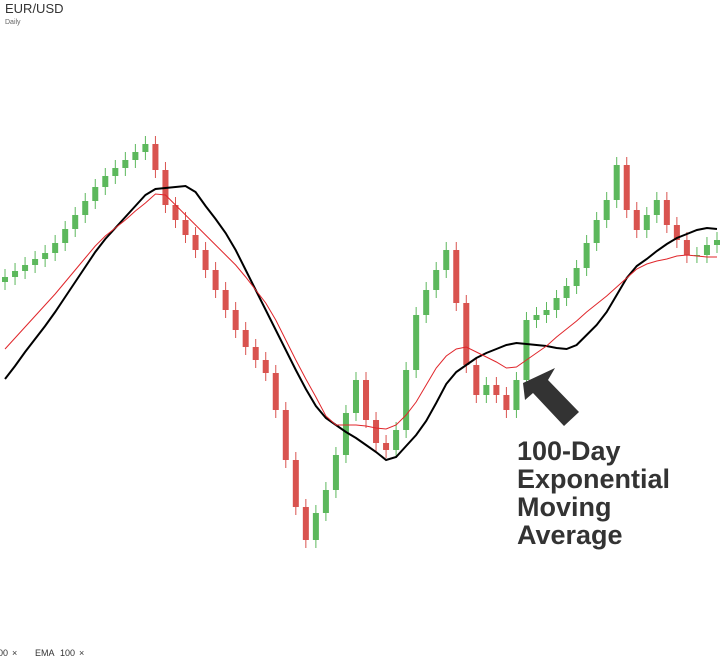 The height and width of the screenshot is (663, 722). I want to click on chart-title: EUR/USD, so click(34, 8).